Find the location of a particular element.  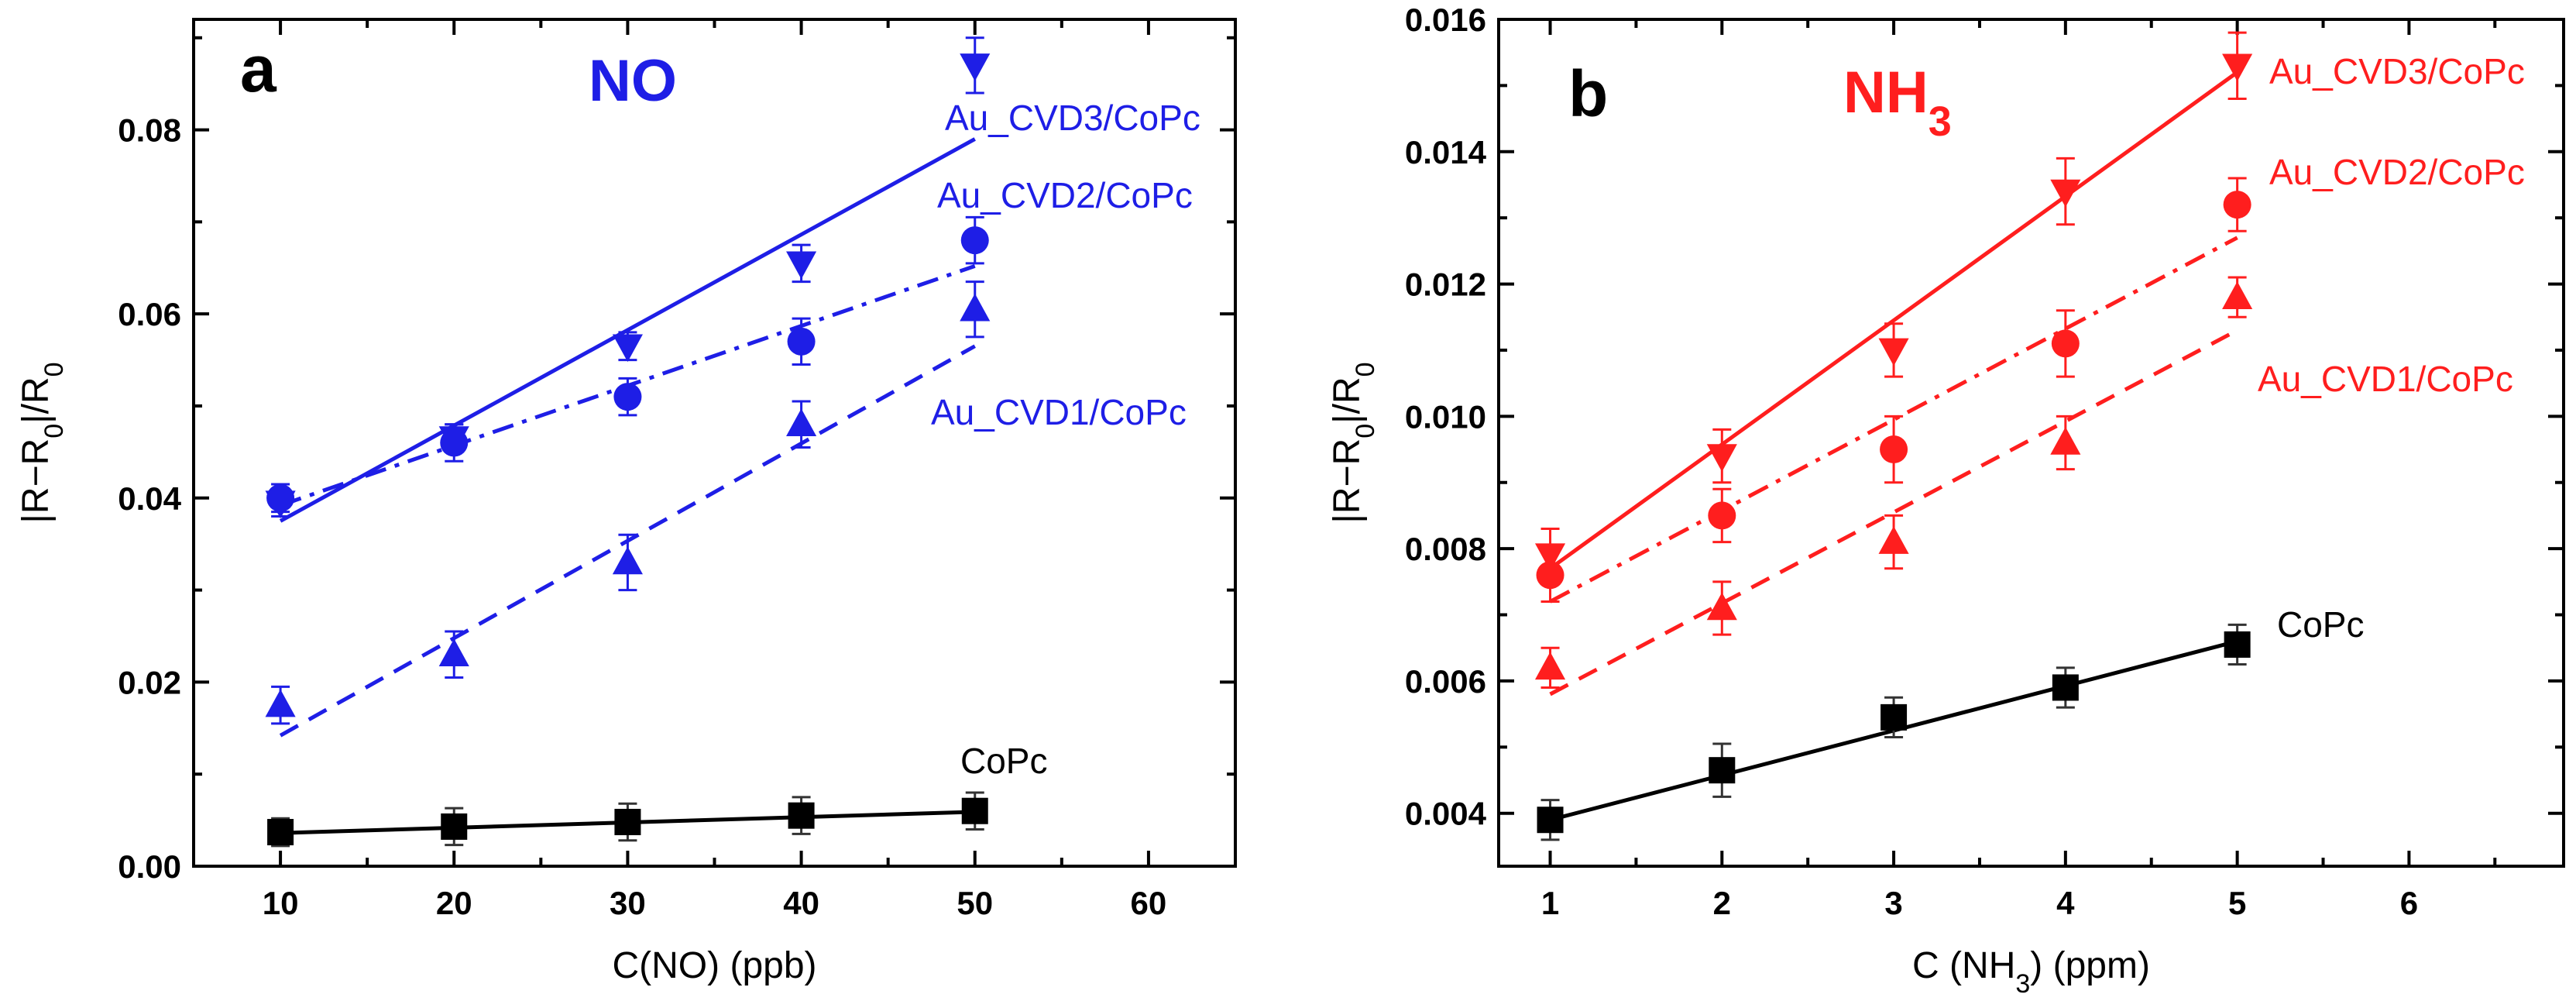

x-tick-label: 6 is located at coordinates (2409, 903).